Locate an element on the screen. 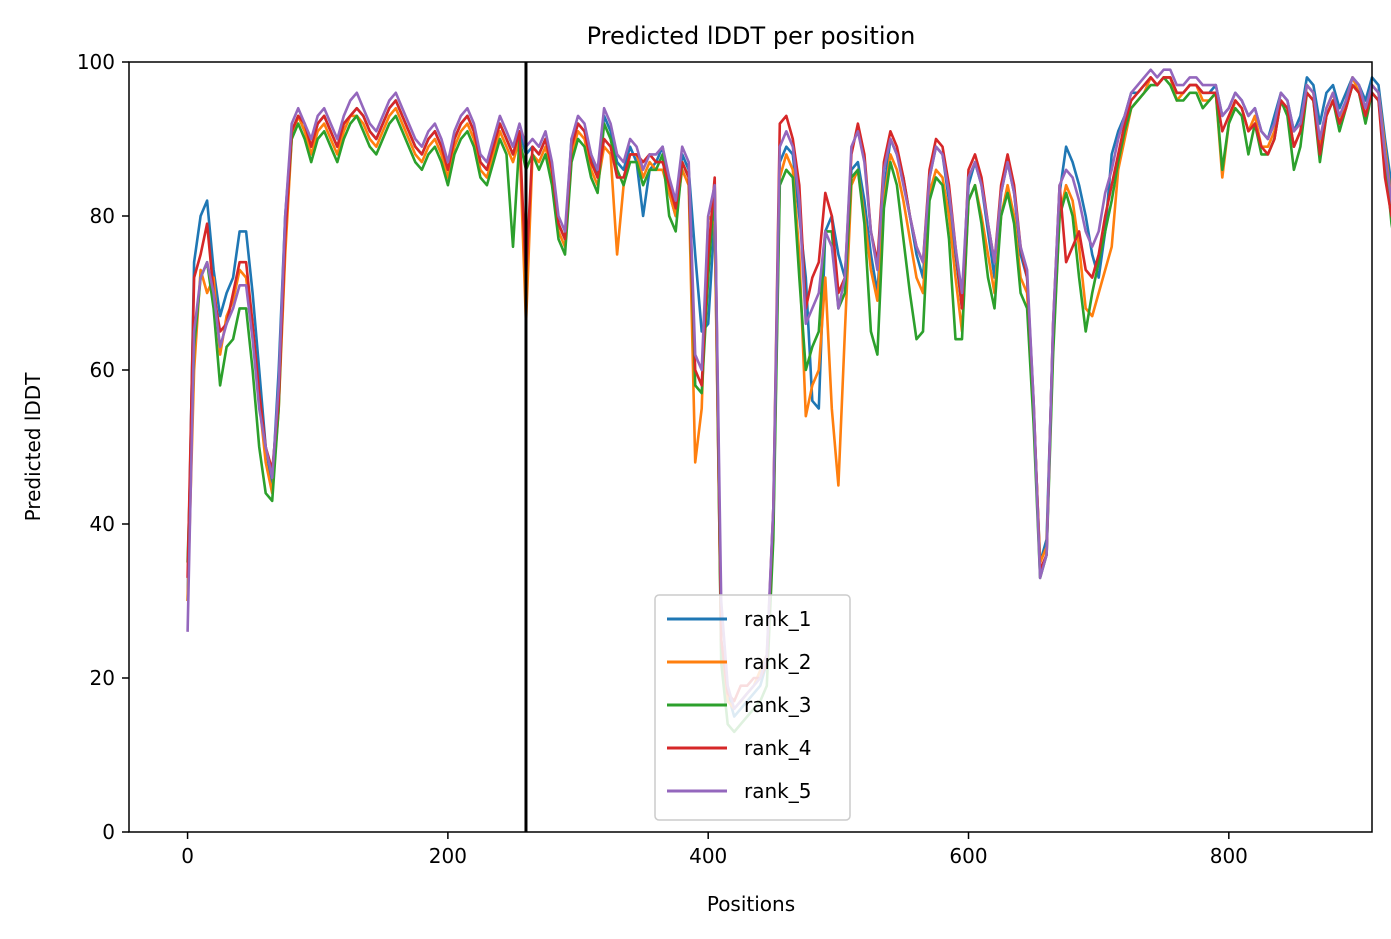 The width and height of the screenshot is (1391, 939). legend-label-rank_3: rank_3 is located at coordinates (777, 705).